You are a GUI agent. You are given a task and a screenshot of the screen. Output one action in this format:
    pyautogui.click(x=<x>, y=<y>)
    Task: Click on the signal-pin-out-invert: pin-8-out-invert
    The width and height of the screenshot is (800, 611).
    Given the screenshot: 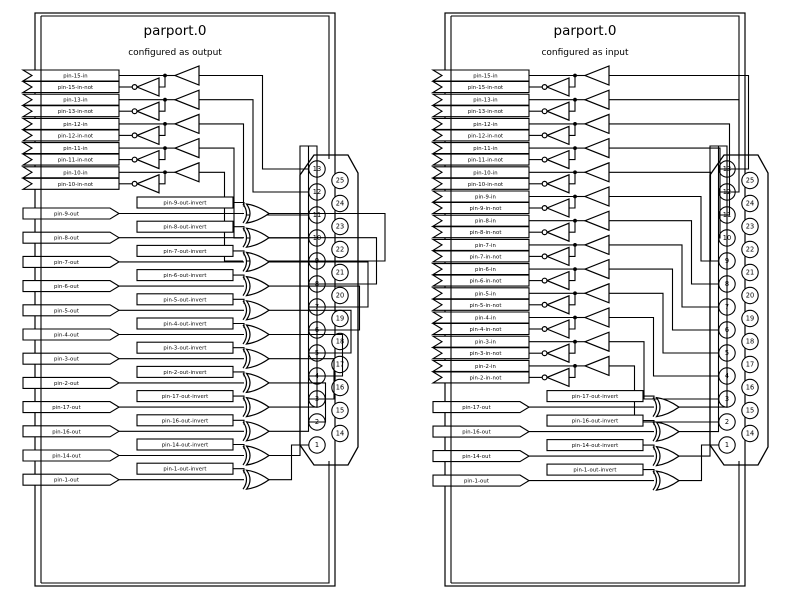 What is the action you would take?
    pyautogui.click(x=185, y=226)
    